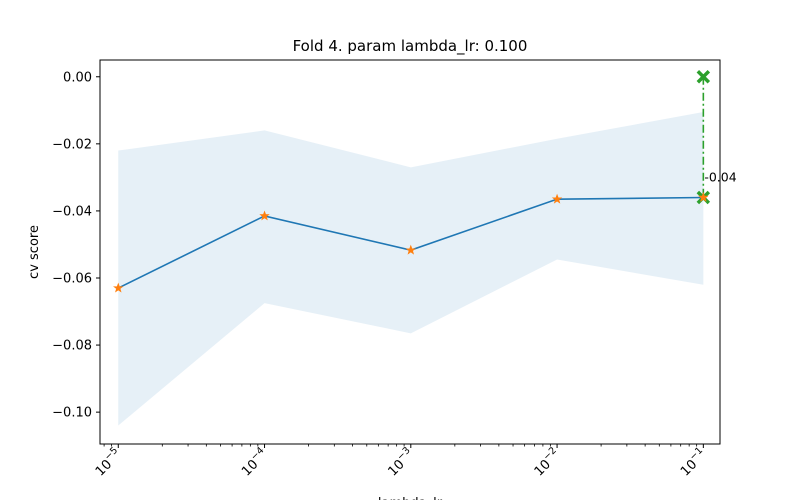  What do you see at coordinates (720, 177) in the screenshot?
I see `annotation-label: -0.04` at bounding box center [720, 177].